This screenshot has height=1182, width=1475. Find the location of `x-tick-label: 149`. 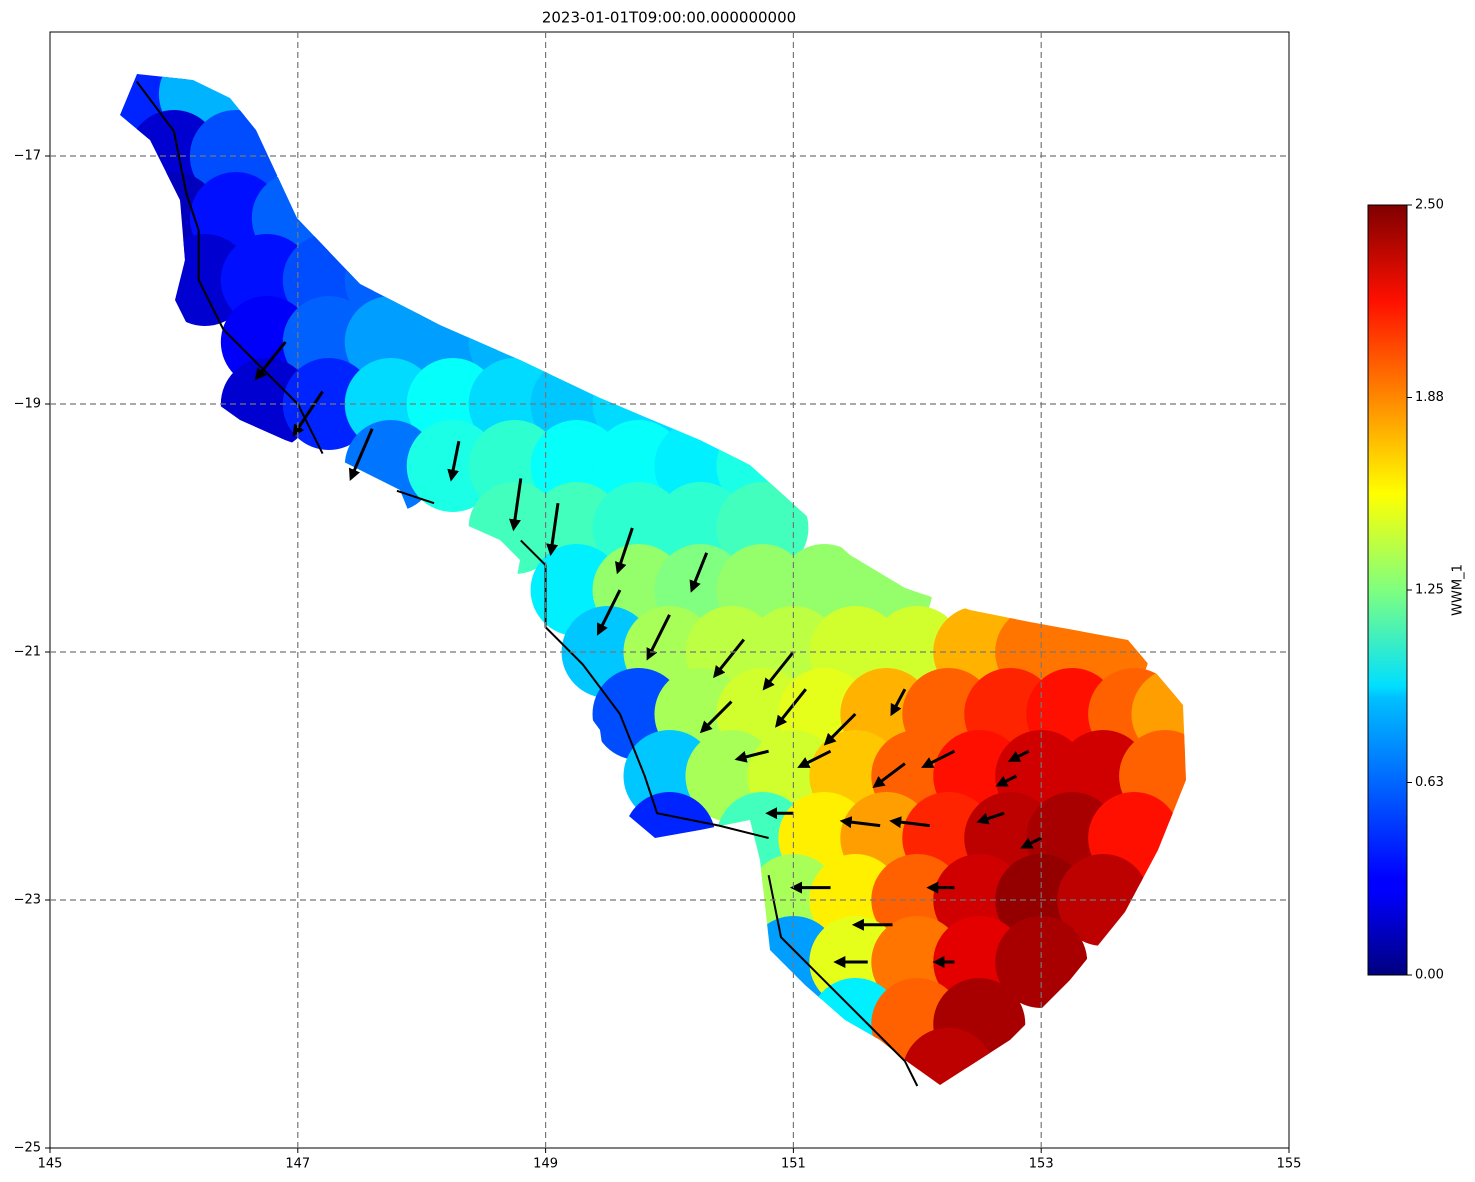

x-tick-label: 149 is located at coordinates (545, 1164).